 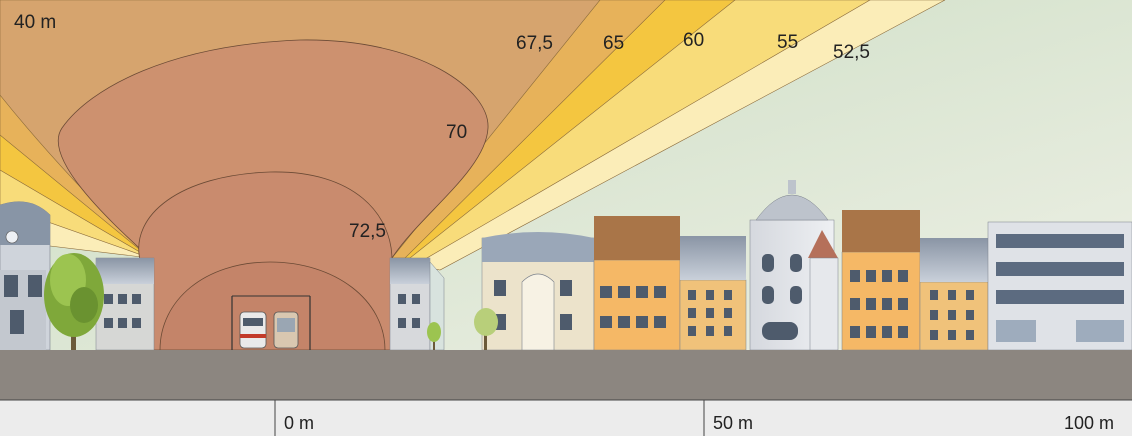 I want to click on tram-car-front, so click(x=253, y=330).